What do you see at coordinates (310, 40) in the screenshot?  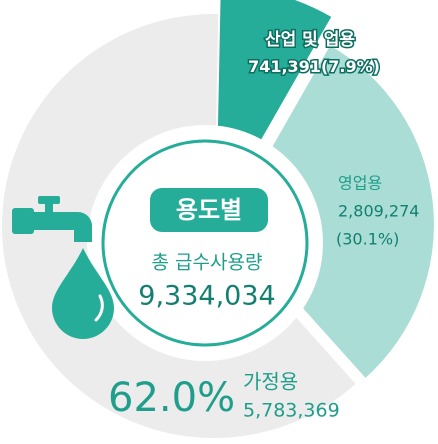 I see `slice-label: 산업 및 업용` at bounding box center [310, 40].